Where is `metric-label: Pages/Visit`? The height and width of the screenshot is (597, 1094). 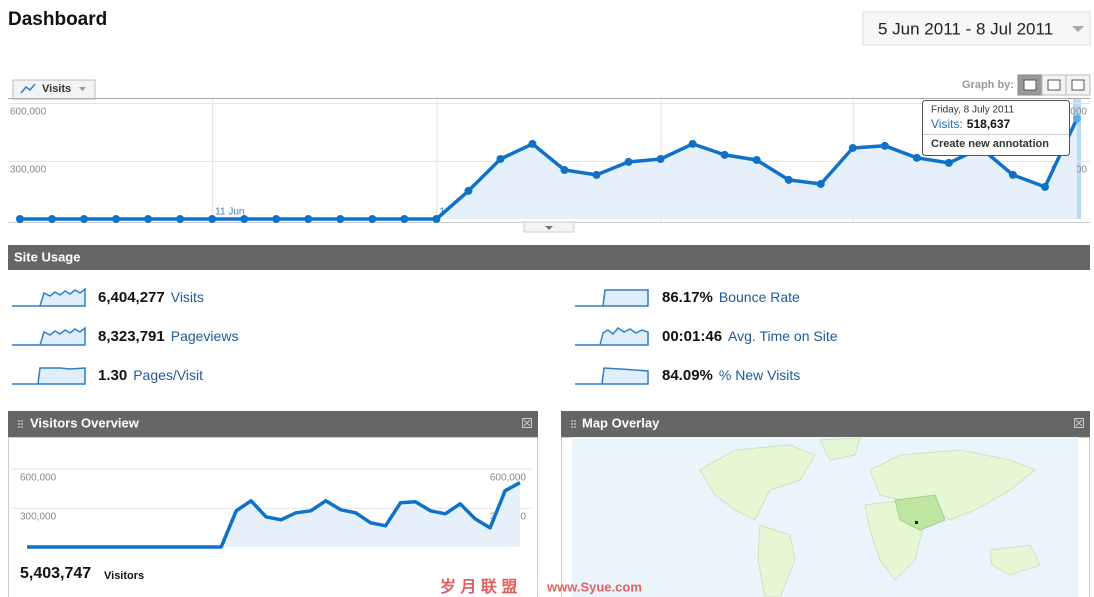
metric-label: Pages/Visit is located at coordinates (168, 375).